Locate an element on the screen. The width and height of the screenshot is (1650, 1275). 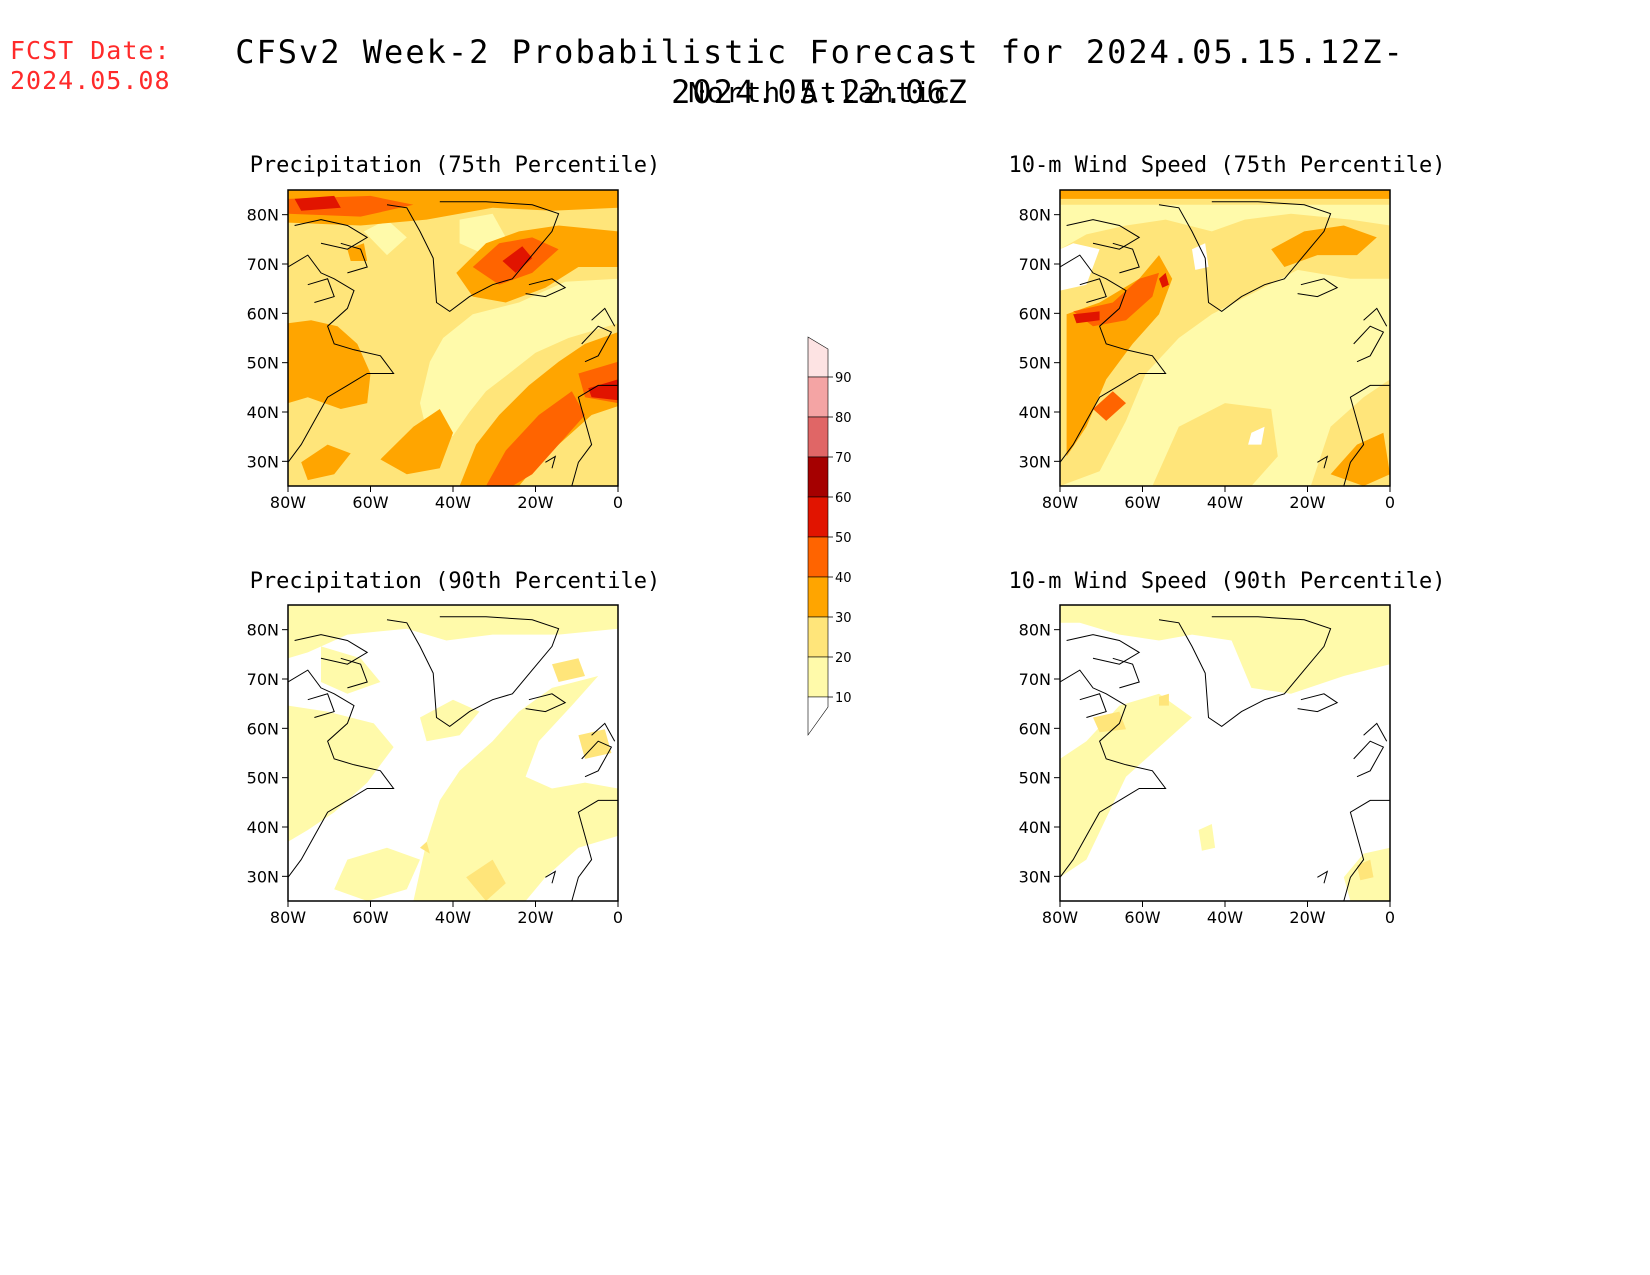
colorbar: 90 80 70 60 50 40 30 20 10 is located at coordinates (829, 536).